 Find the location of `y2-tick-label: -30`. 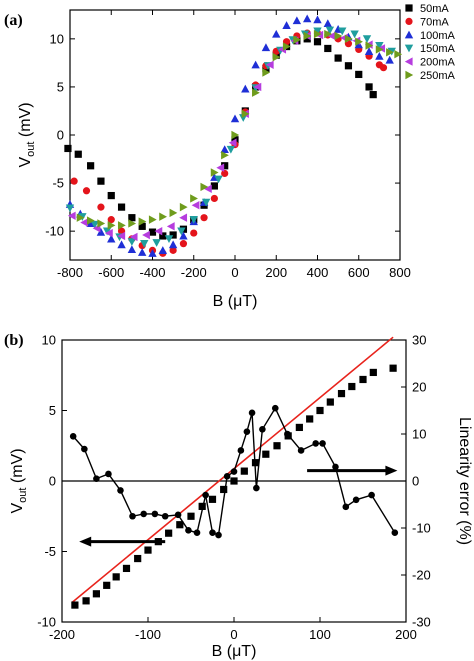

y2-tick-label: -30 is located at coordinates (421, 622).